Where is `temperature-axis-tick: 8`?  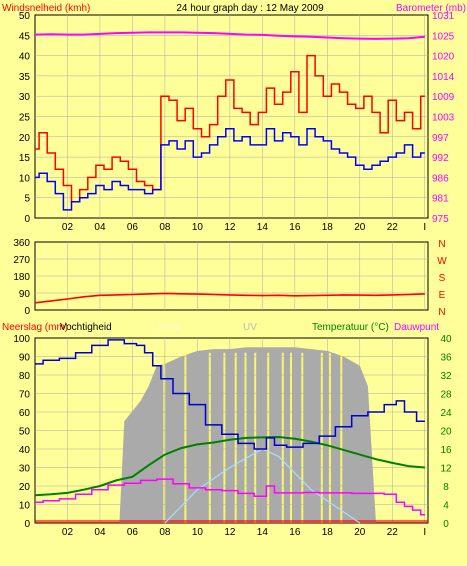
temperature-axis-tick: 8 is located at coordinates (446, 487).